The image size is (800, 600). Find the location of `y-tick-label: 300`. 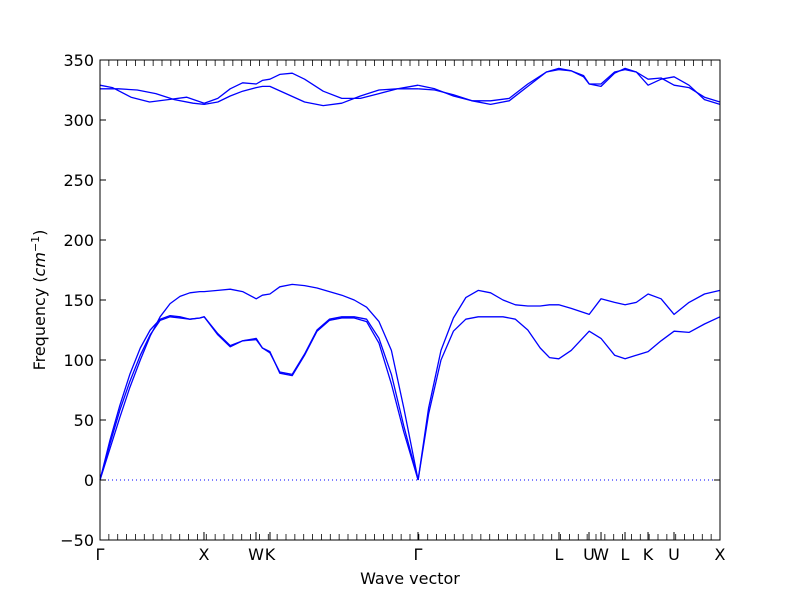

y-tick-label: 300 is located at coordinates (78, 120).